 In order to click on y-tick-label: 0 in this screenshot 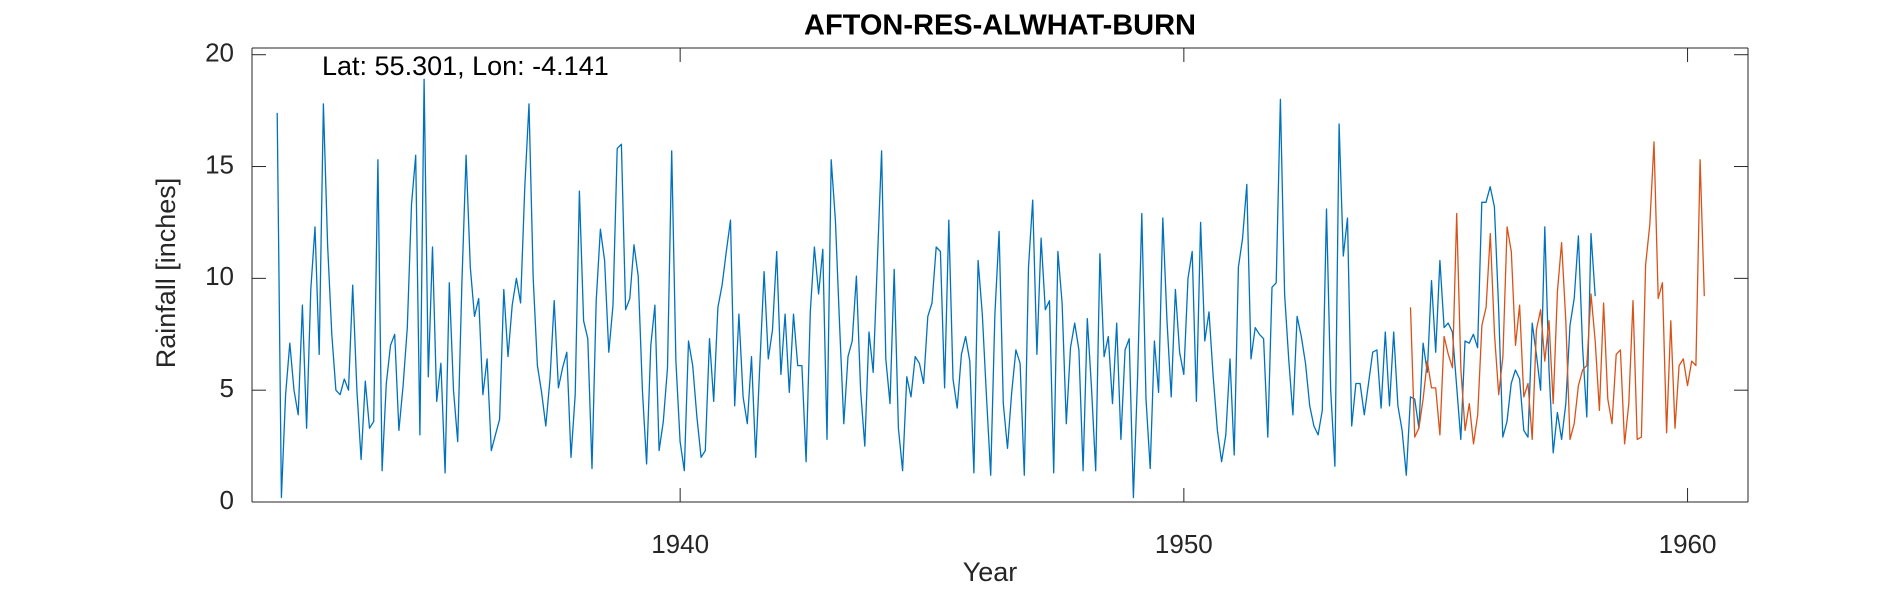, I will do `click(227, 500)`.